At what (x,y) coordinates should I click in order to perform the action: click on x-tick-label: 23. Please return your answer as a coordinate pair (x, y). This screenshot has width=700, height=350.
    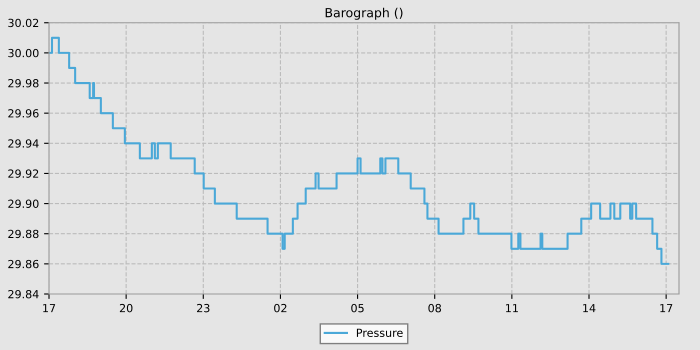
    Looking at the image, I should click on (203, 308).